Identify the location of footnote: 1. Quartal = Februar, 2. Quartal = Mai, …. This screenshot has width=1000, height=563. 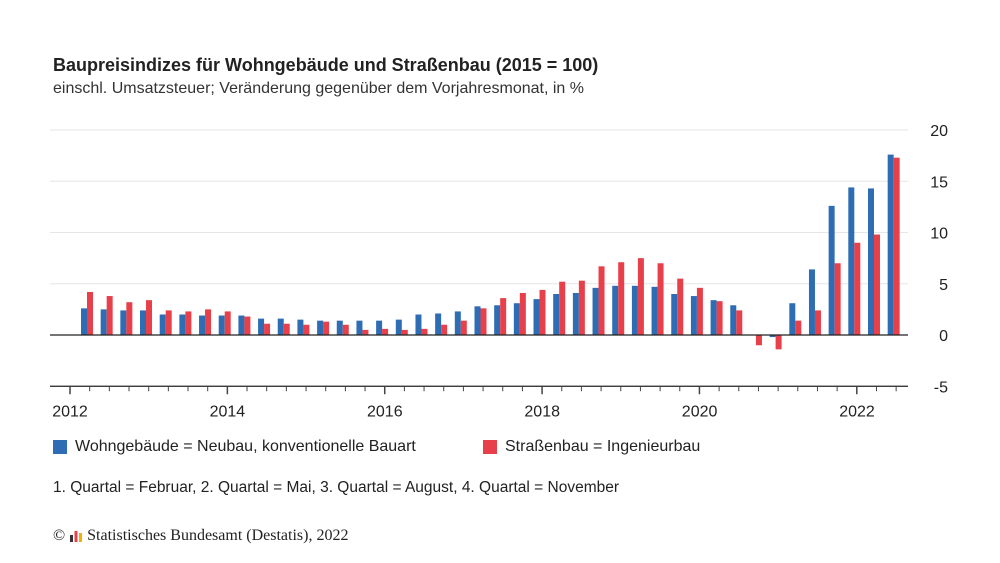
(336, 487).